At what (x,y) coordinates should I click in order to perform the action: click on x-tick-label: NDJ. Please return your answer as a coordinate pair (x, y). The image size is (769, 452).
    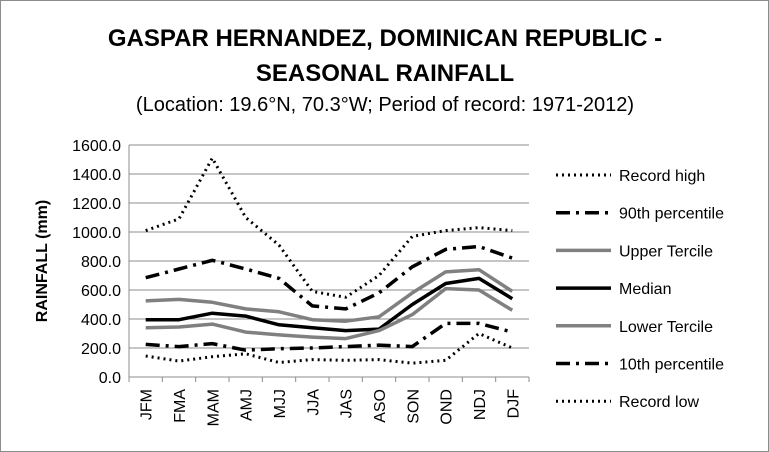
    Looking at the image, I should click on (480, 404).